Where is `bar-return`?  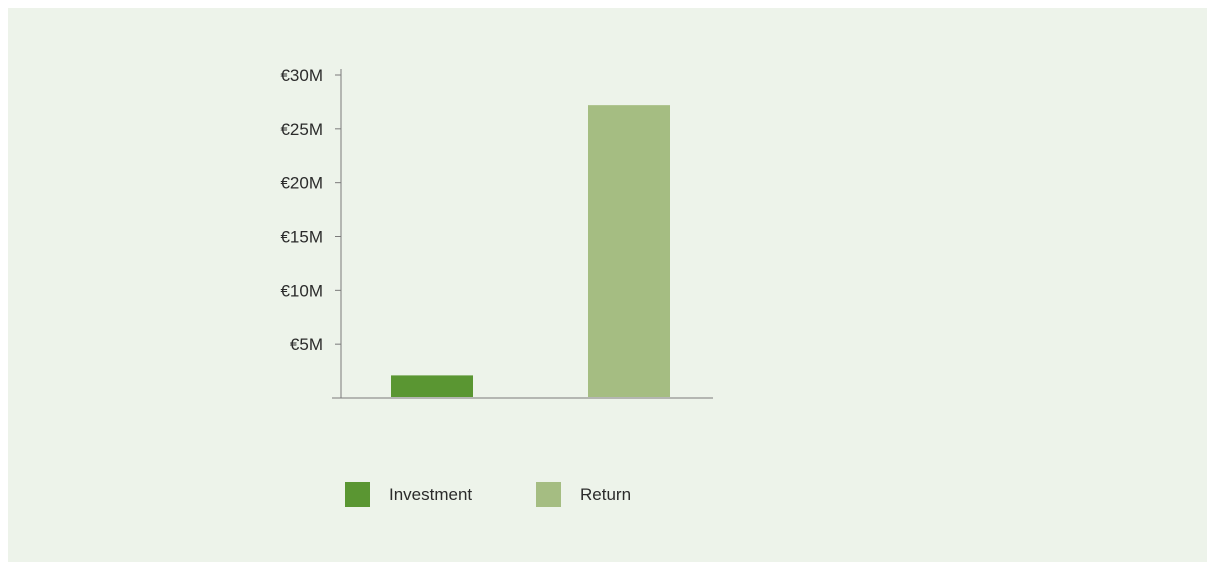
bar-return is located at coordinates (629, 251).